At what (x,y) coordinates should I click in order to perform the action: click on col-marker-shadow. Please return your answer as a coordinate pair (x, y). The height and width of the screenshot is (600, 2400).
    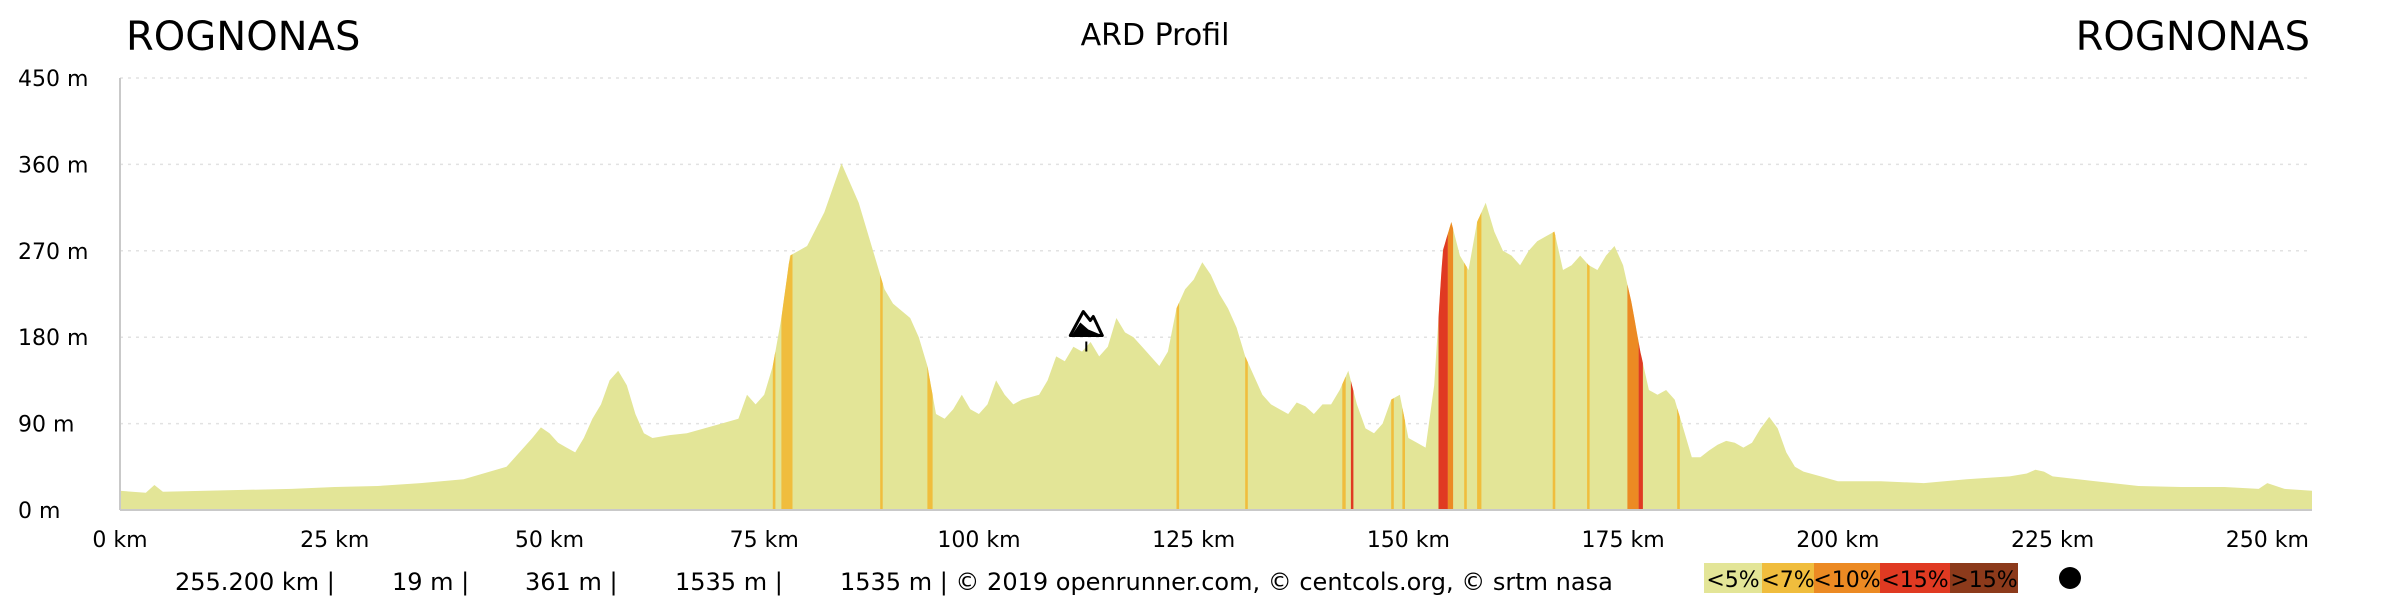
    Looking at the image, I should click on (1086, 328).